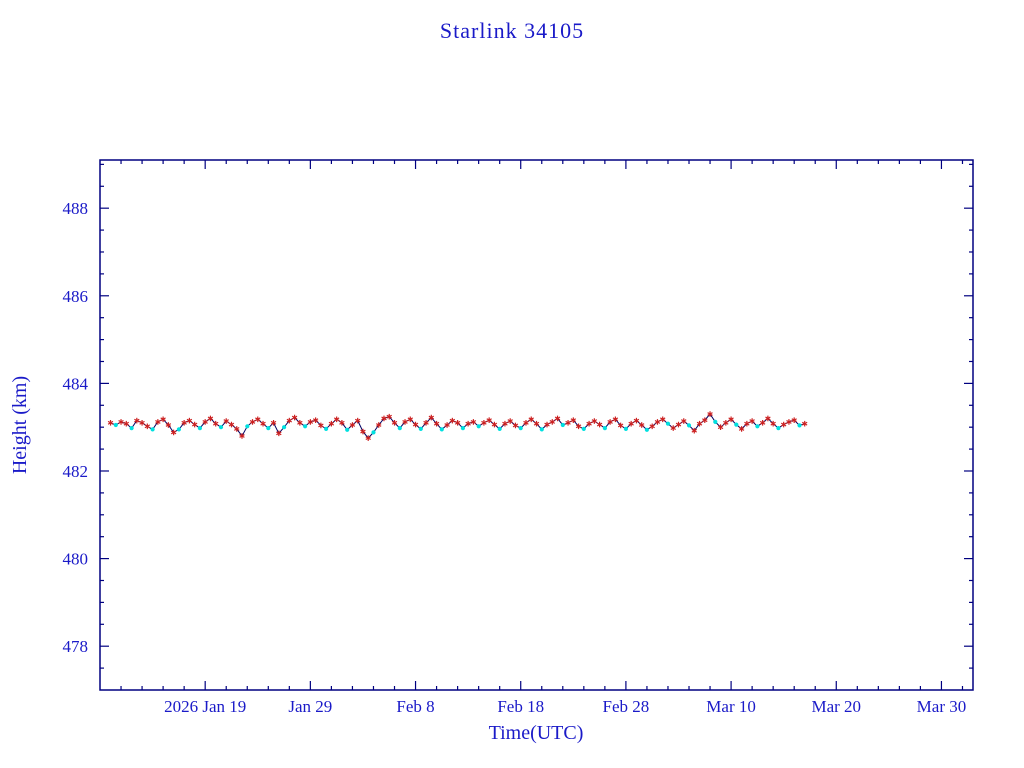 The image size is (1024, 768). I want to click on connecting-line, so click(457, 426).